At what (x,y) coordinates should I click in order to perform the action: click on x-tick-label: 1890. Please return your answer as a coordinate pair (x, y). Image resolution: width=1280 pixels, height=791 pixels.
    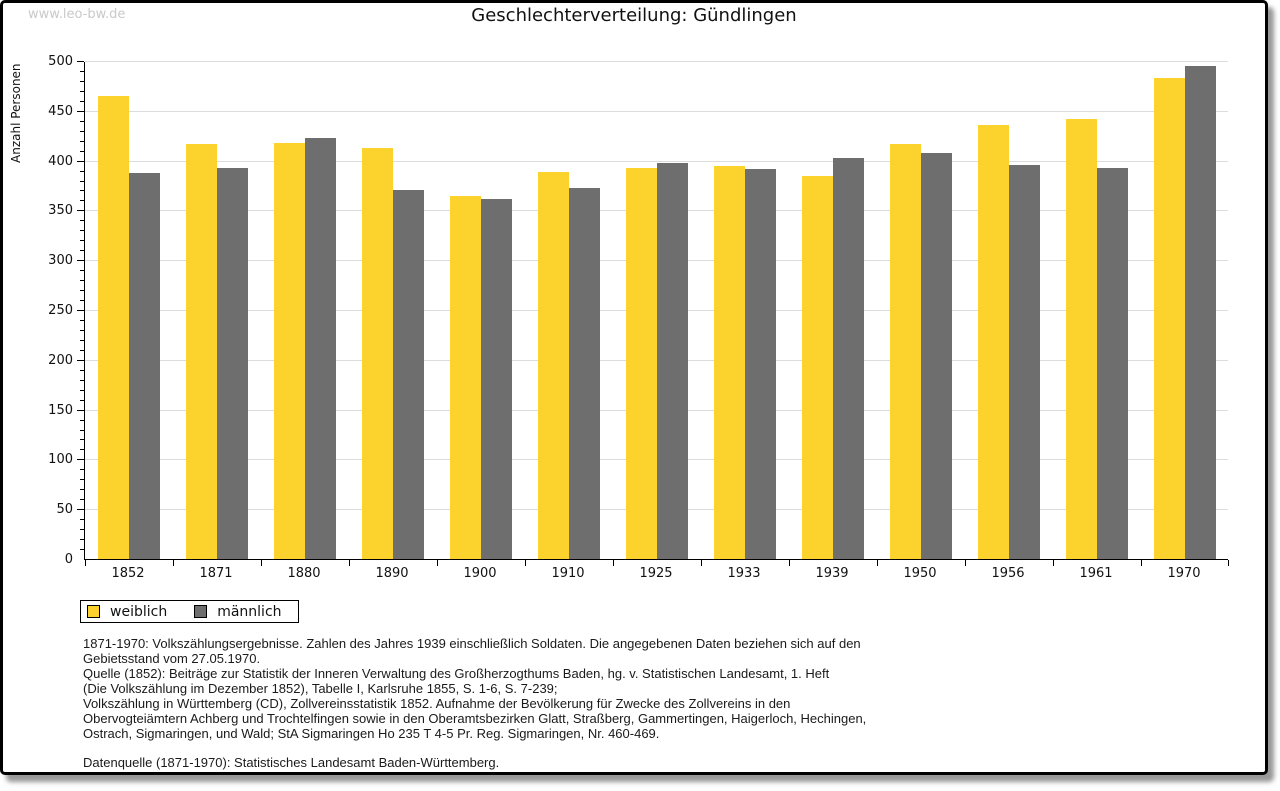
    Looking at the image, I should click on (392, 573).